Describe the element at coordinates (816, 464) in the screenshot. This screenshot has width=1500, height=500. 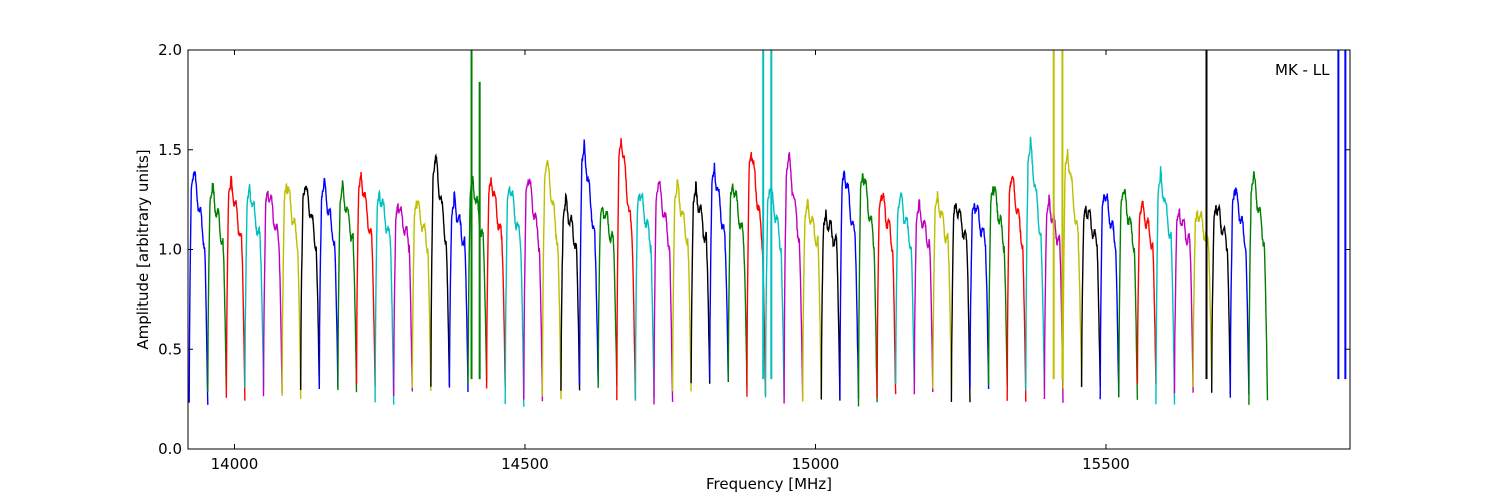
I see `x-tick-label-3: 15000` at that location.